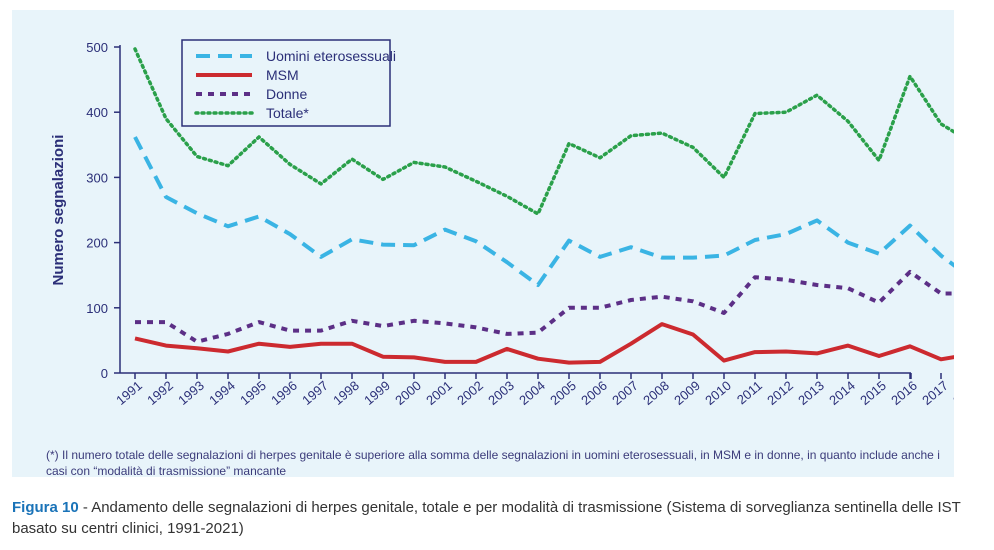 Image resolution: width=994 pixels, height=550 pixels. I want to click on x-tick-label: 1996, so click(284, 393).